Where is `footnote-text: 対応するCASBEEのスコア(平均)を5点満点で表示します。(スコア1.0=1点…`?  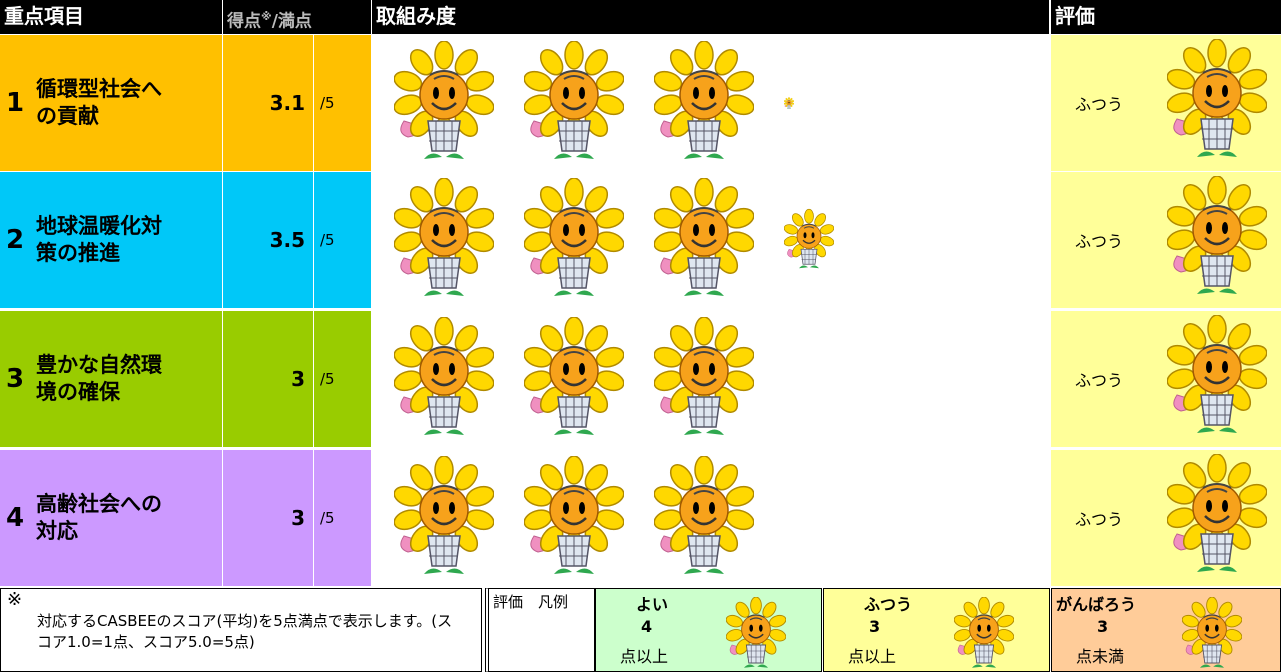 footnote-text: 対応するCASBEEのスコア(平均)を5点満点で表示します。(スコア1.0=1点… is located at coordinates (245, 631).